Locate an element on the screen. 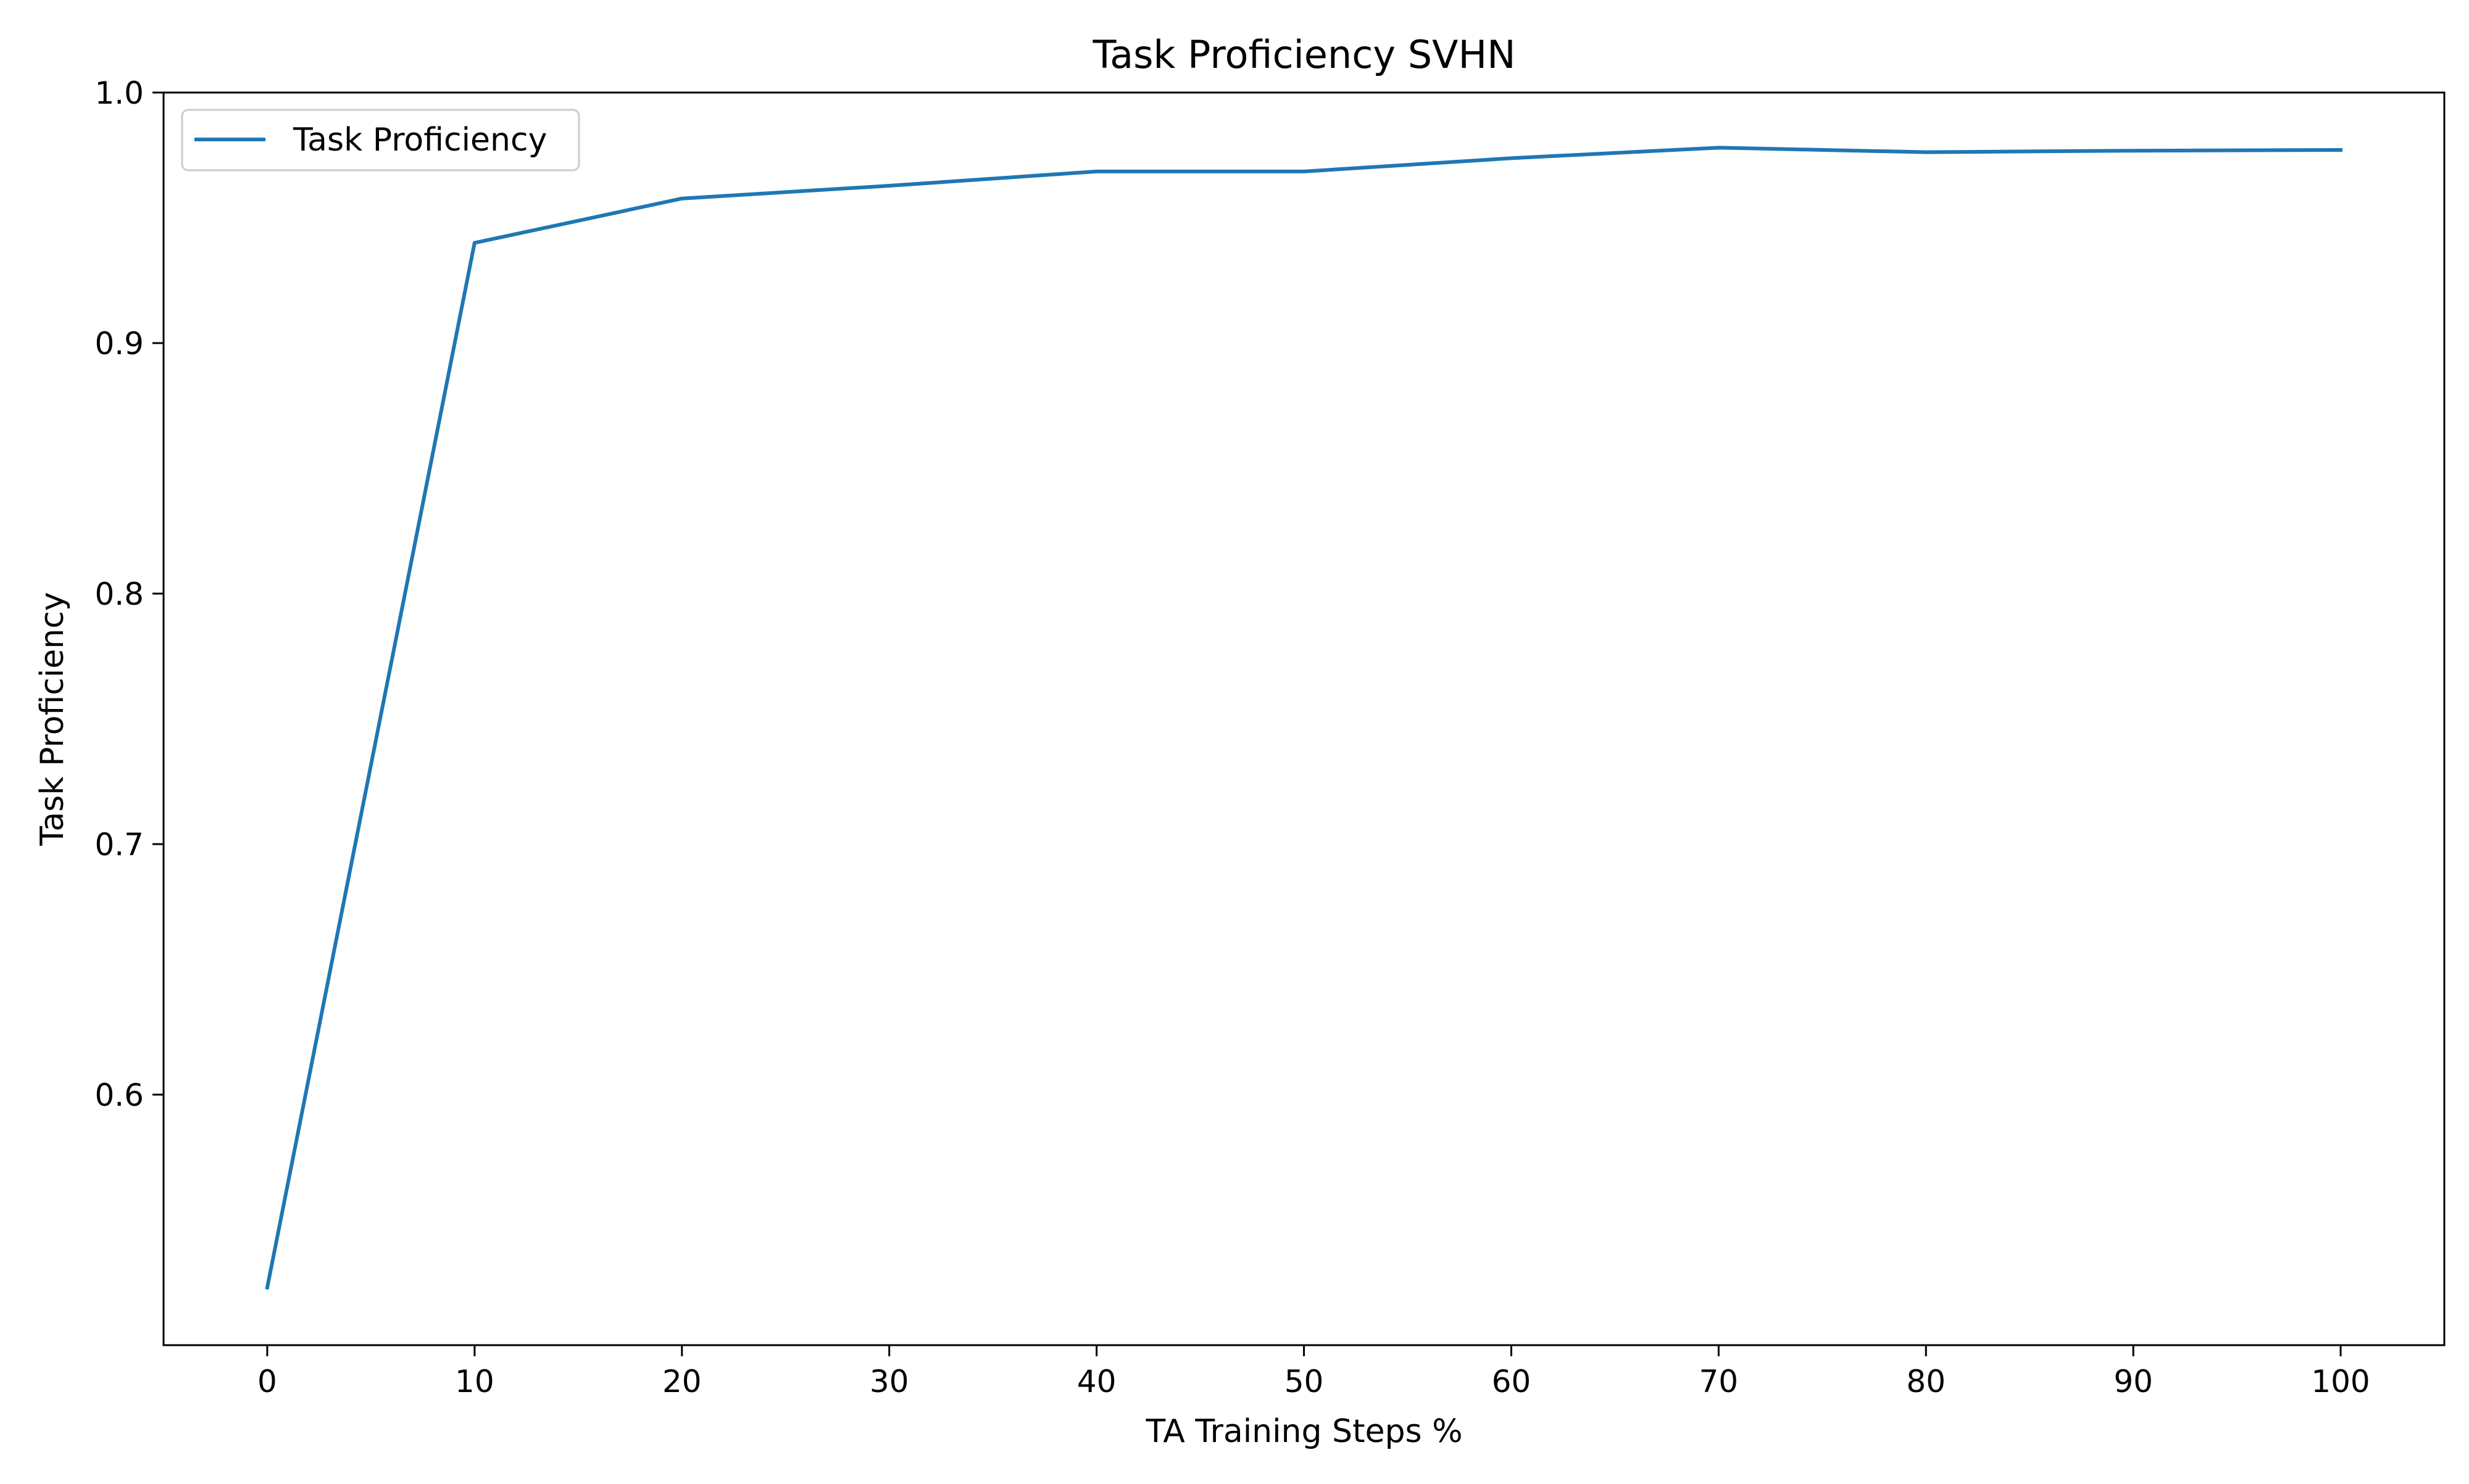 The width and height of the screenshot is (2469, 1484). x-tick-label: 10 is located at coordinates (474, 1381).